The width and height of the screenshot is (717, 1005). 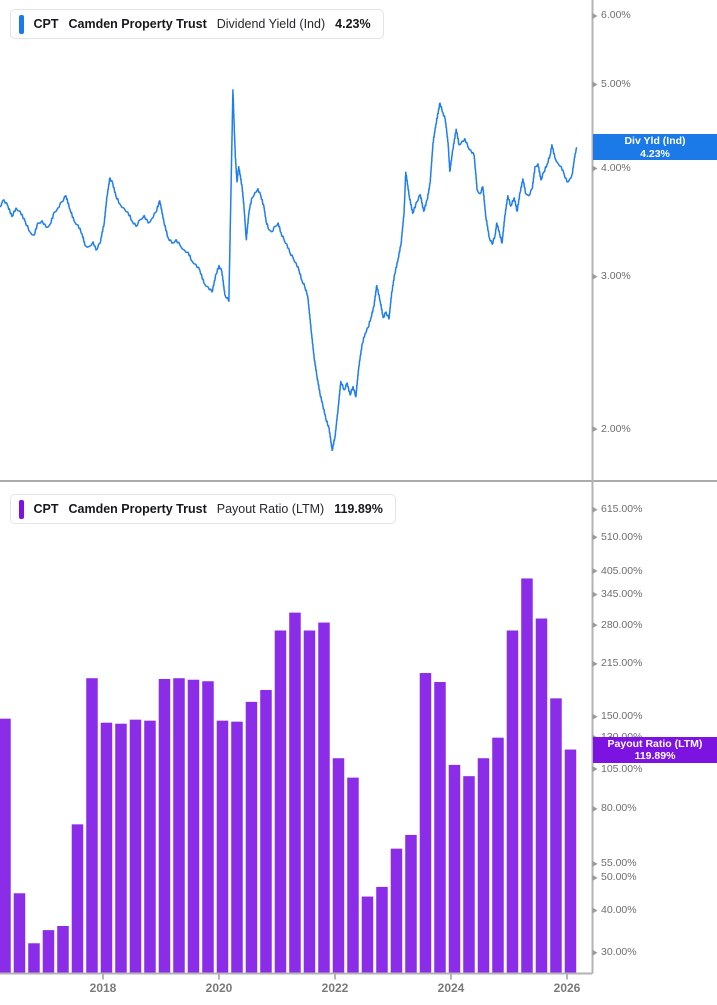 I want to click on payout-bar-q2-2020, so click(x=237, y=847).